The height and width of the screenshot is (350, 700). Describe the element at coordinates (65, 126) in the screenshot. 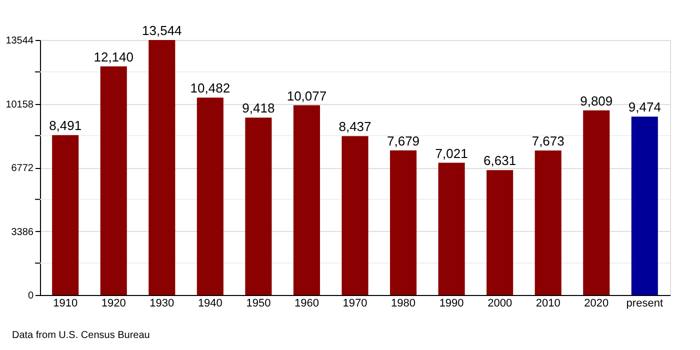

I see `data-label: 8,491` at that location.